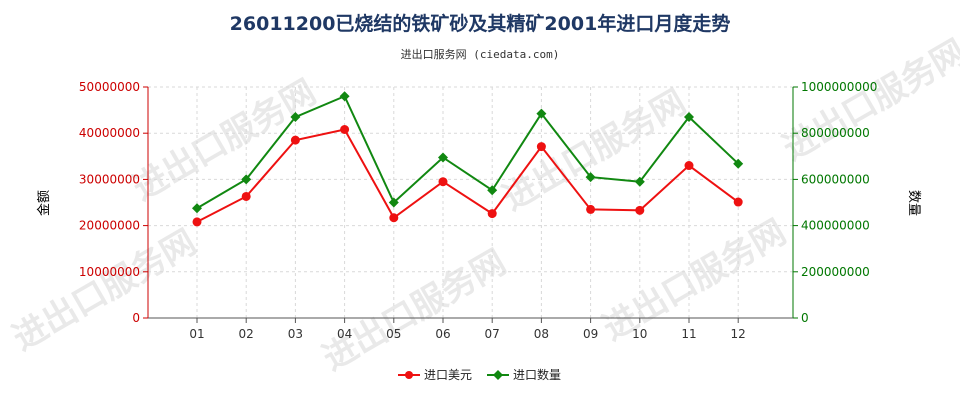 This screenshot has width=960, height=400. What do you see at coordinates (109, 133) in the screenshot?
I see `left-tick-label: 40000000` at bounding box center [109, 133].